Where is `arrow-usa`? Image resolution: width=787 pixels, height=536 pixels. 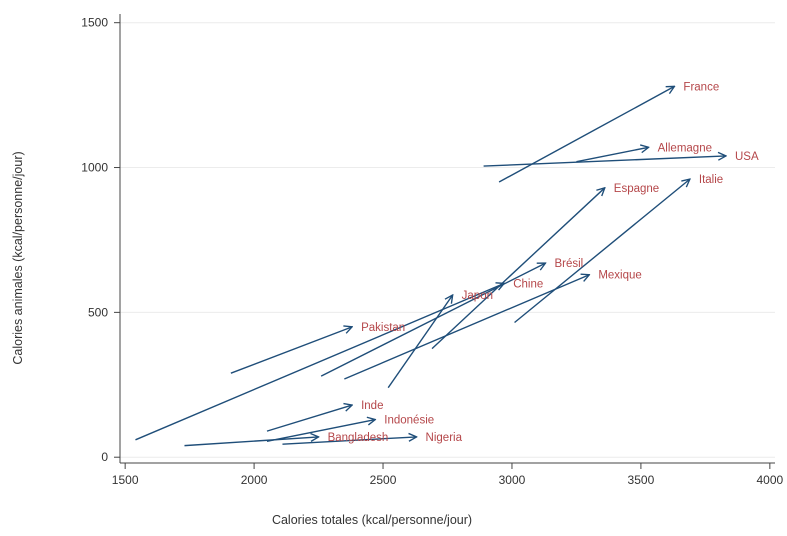 arrow-usa is located at coordinates (604, 161).